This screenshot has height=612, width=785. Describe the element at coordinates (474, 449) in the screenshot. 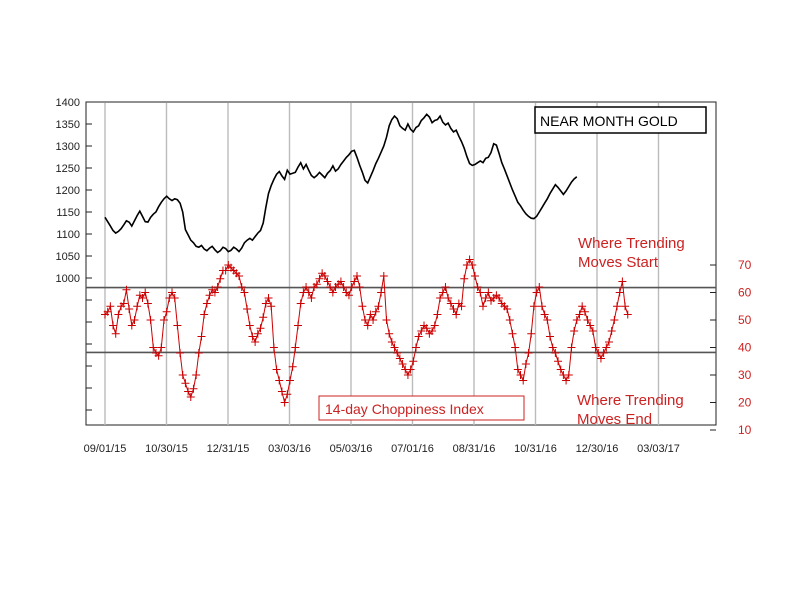

I see `x-tick-label: 08/31/16` at that location.